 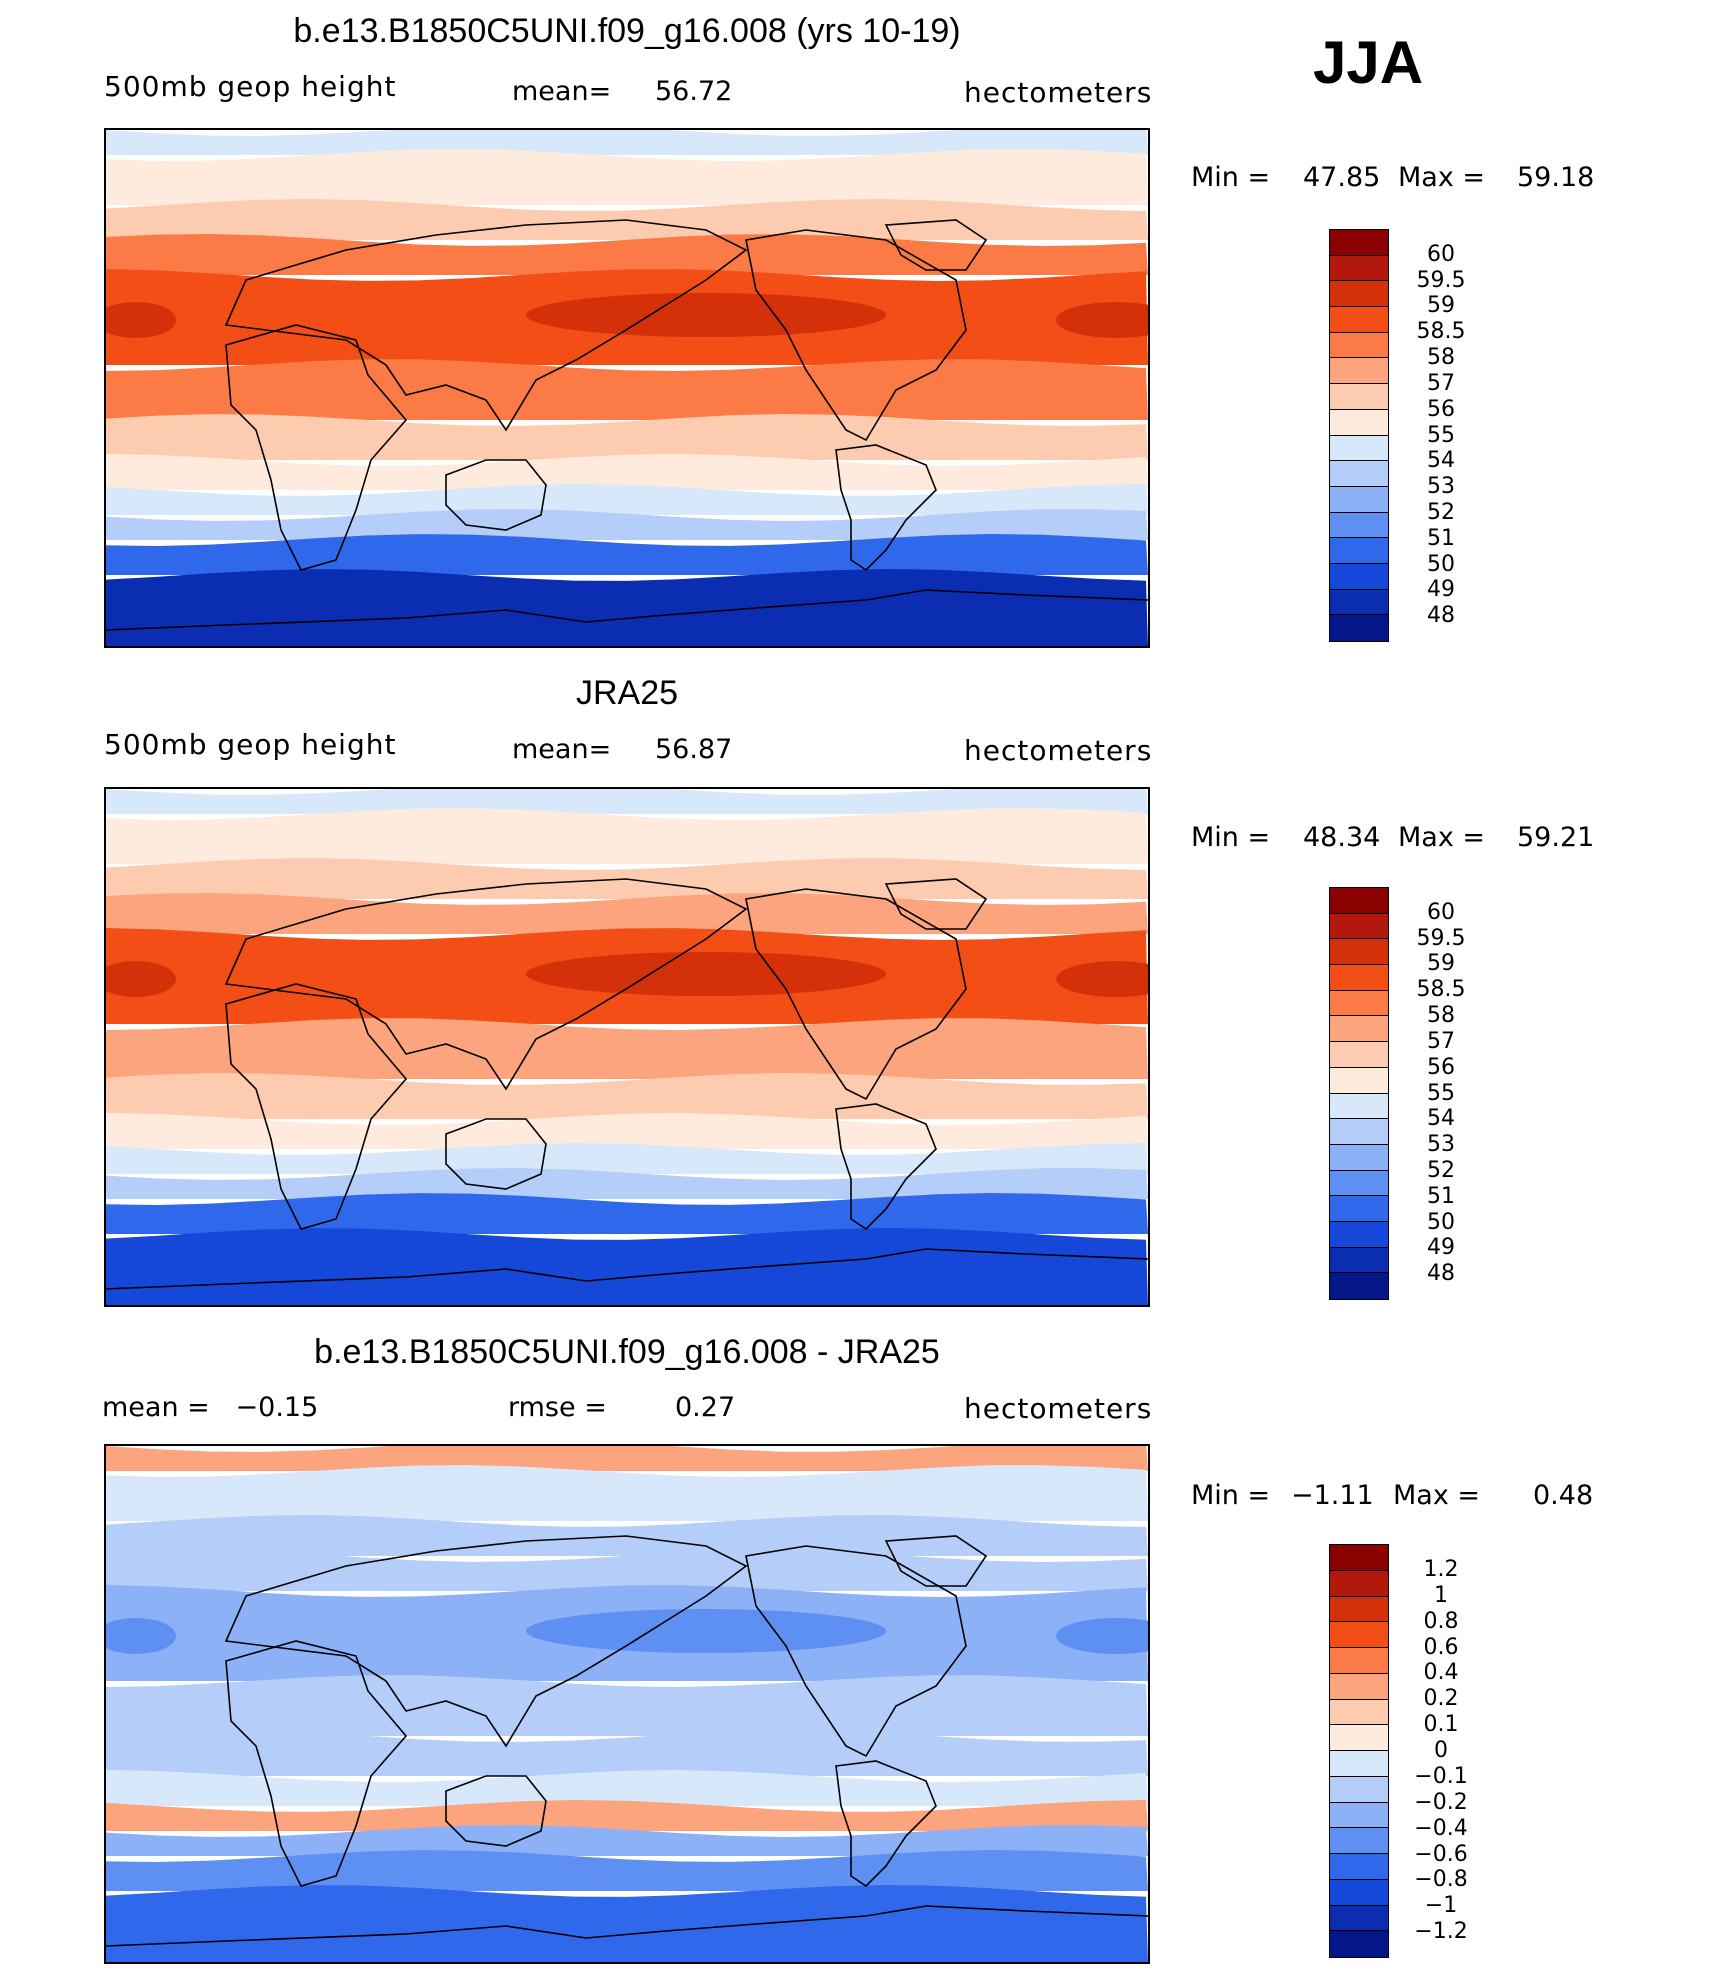 I want to click on colorbar-tick-label: −0.8, so click(x=1441, y=1880).